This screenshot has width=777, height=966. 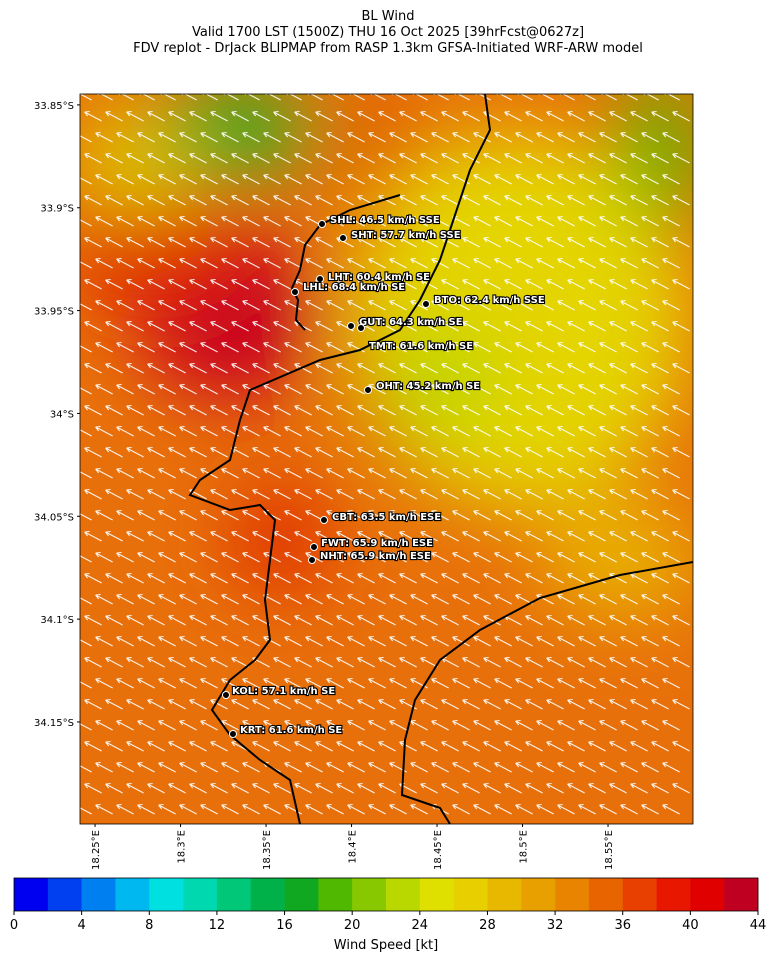 What do you see at coordinates (351, 326) in the screenshot?
I see `station-marker` at bounding box center [351, 326].